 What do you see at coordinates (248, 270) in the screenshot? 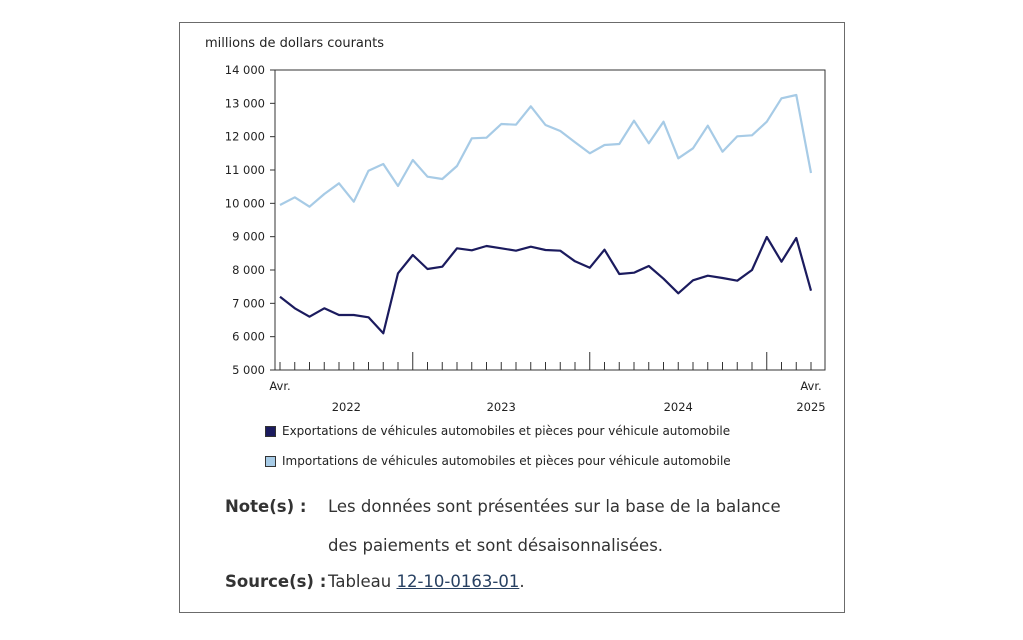
I see `y-tick-label: 8 000` at bounding box center [248, 270].